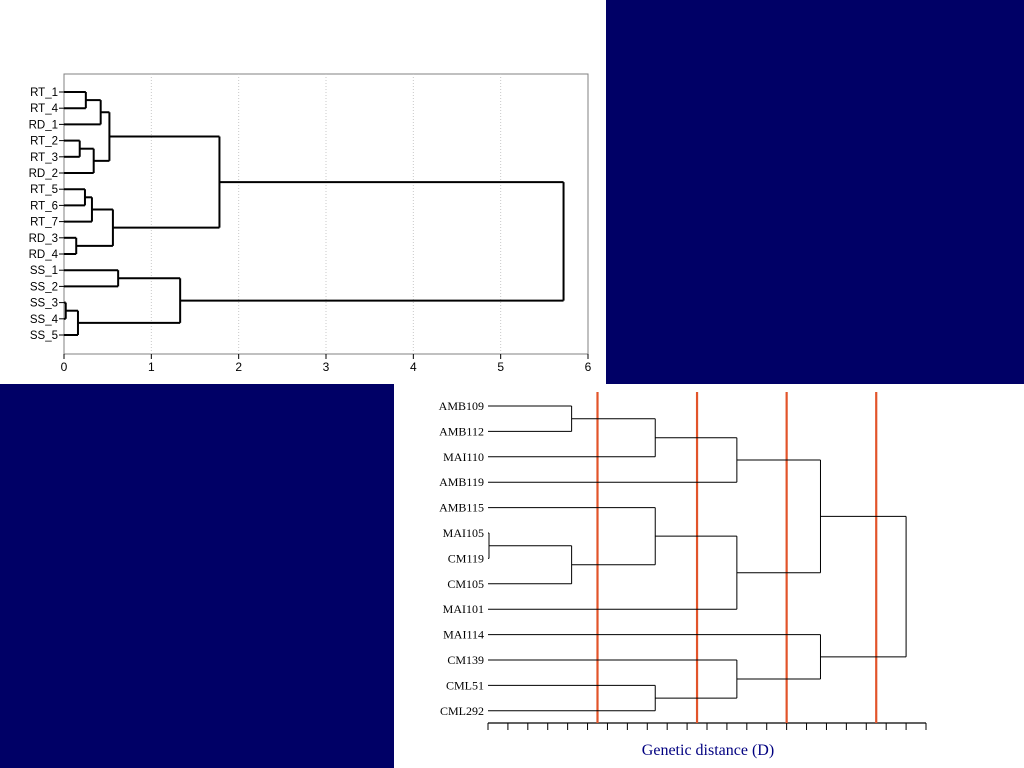 This screenshot has width=1024, height=768. What do you see at coordinates (44, 158) in the screenshot?
I see `top-leaf-label: RT_3` at bounding box center [44, 158].